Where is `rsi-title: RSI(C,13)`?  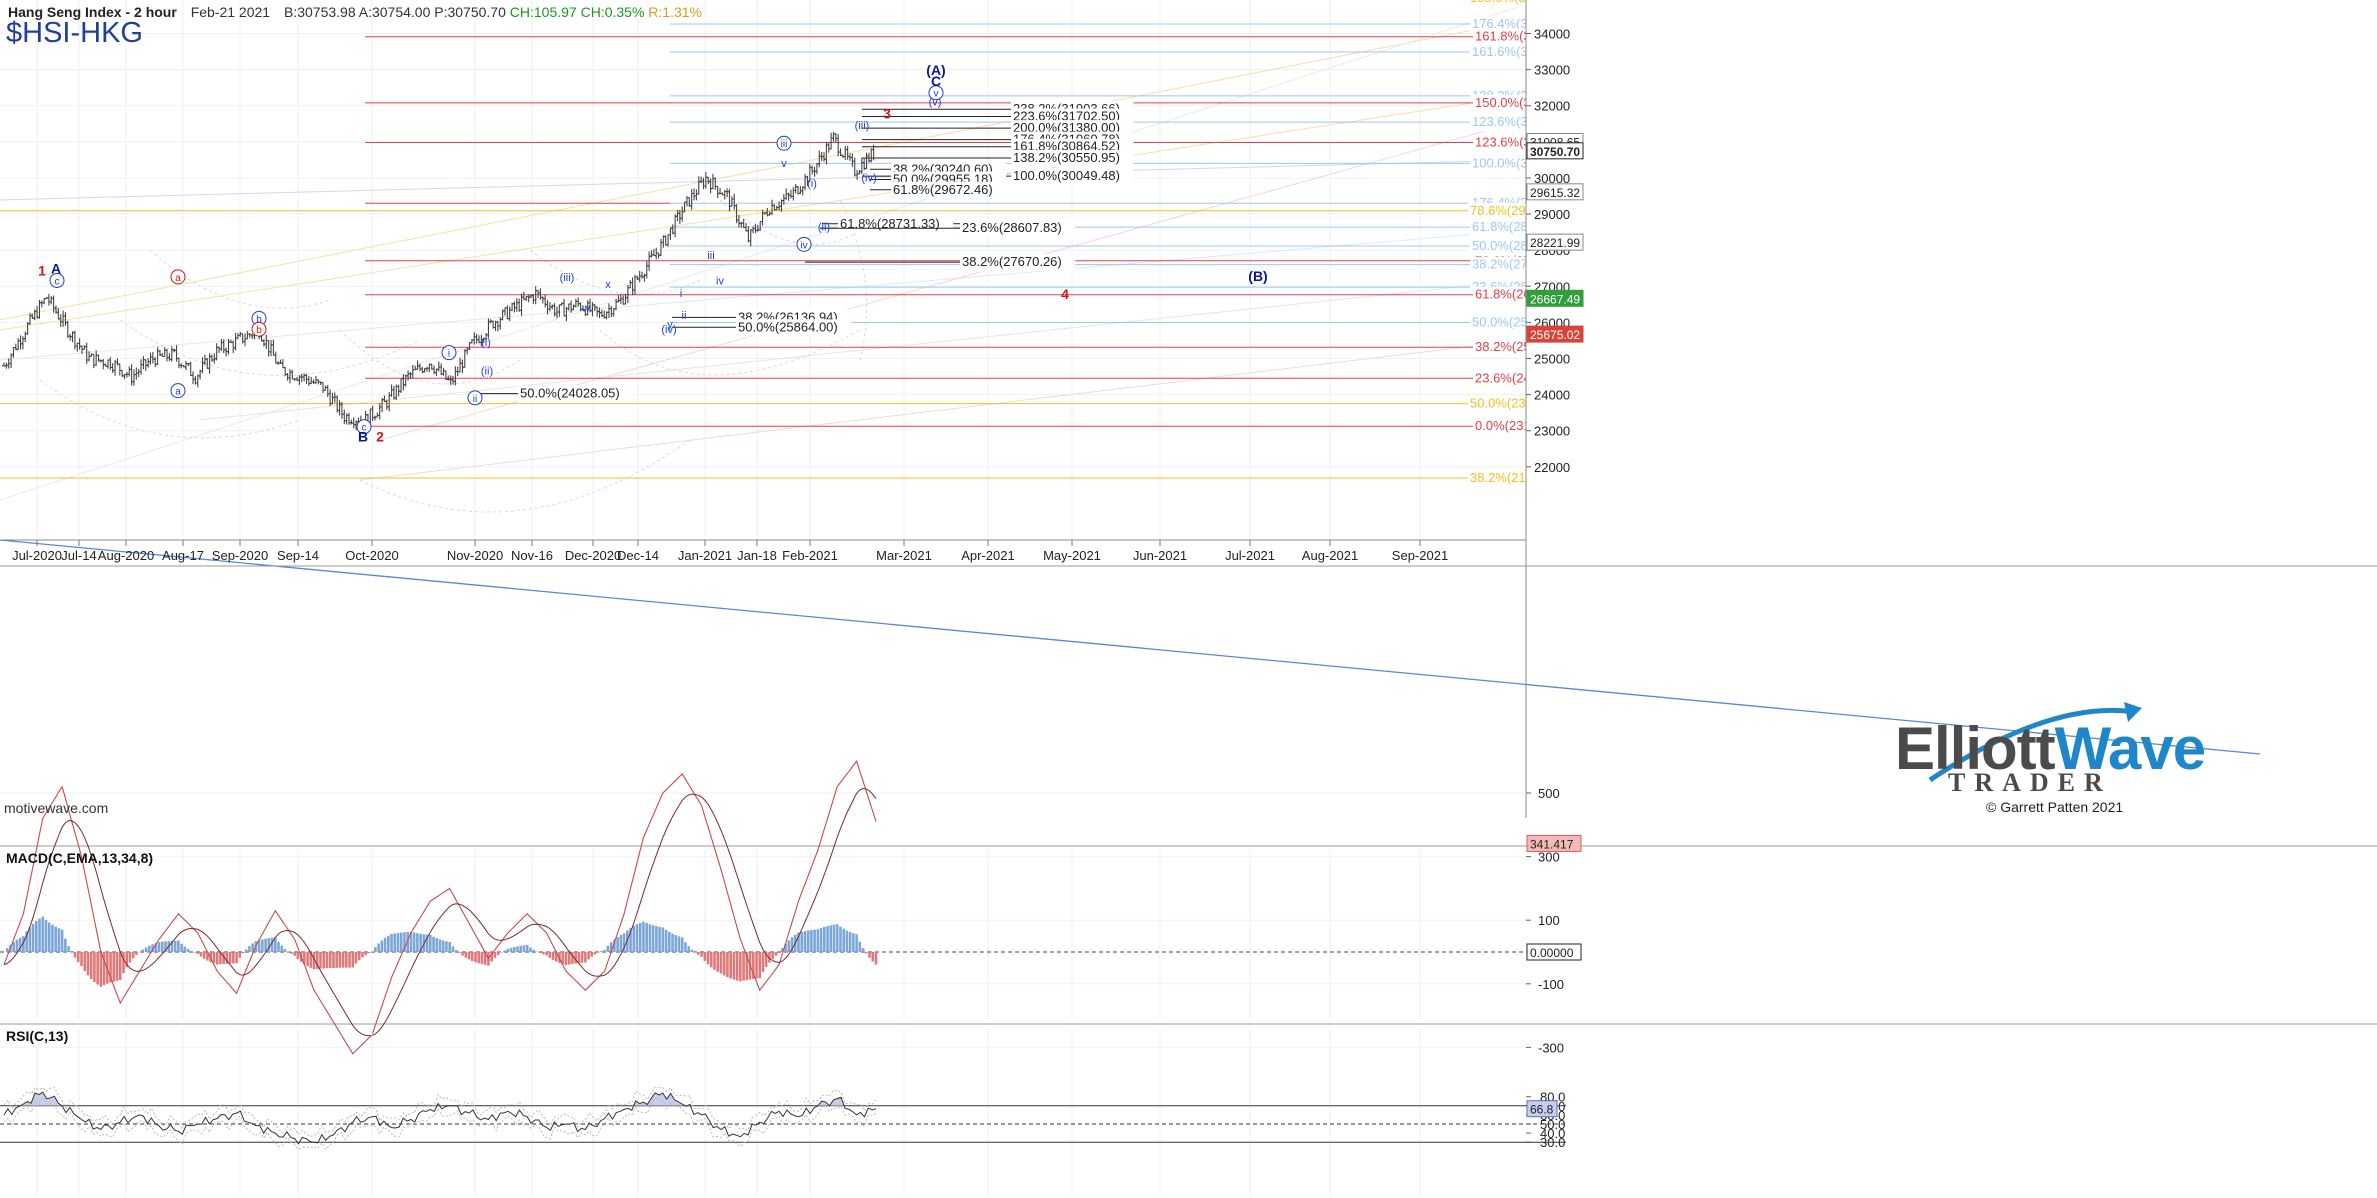 rsi-title: RSI(C,13) is located at coordinates (37, 1036).